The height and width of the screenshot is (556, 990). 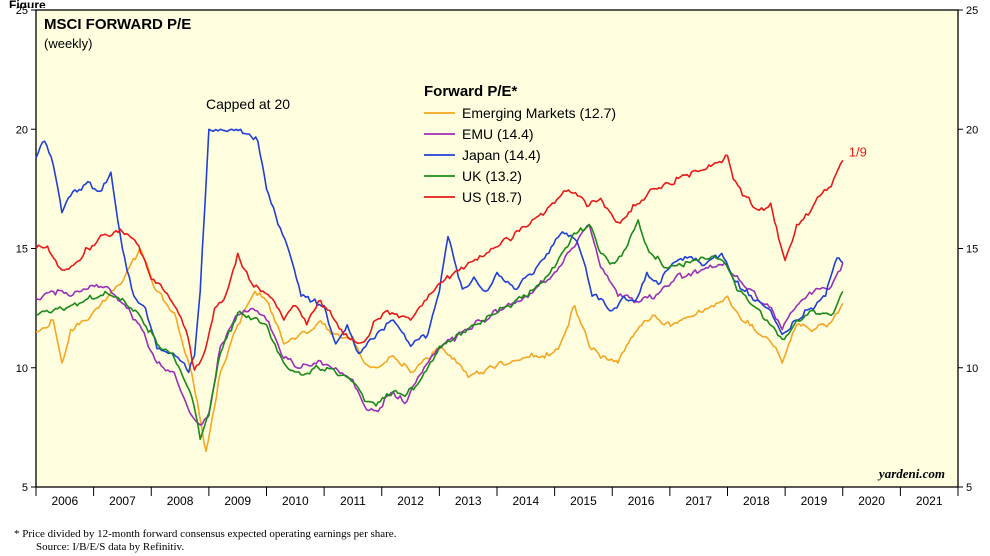 What do you see at coordinates (27, 4) in the screenshot?
I see `figure-label: Figure` at bounding box center [27, 4].